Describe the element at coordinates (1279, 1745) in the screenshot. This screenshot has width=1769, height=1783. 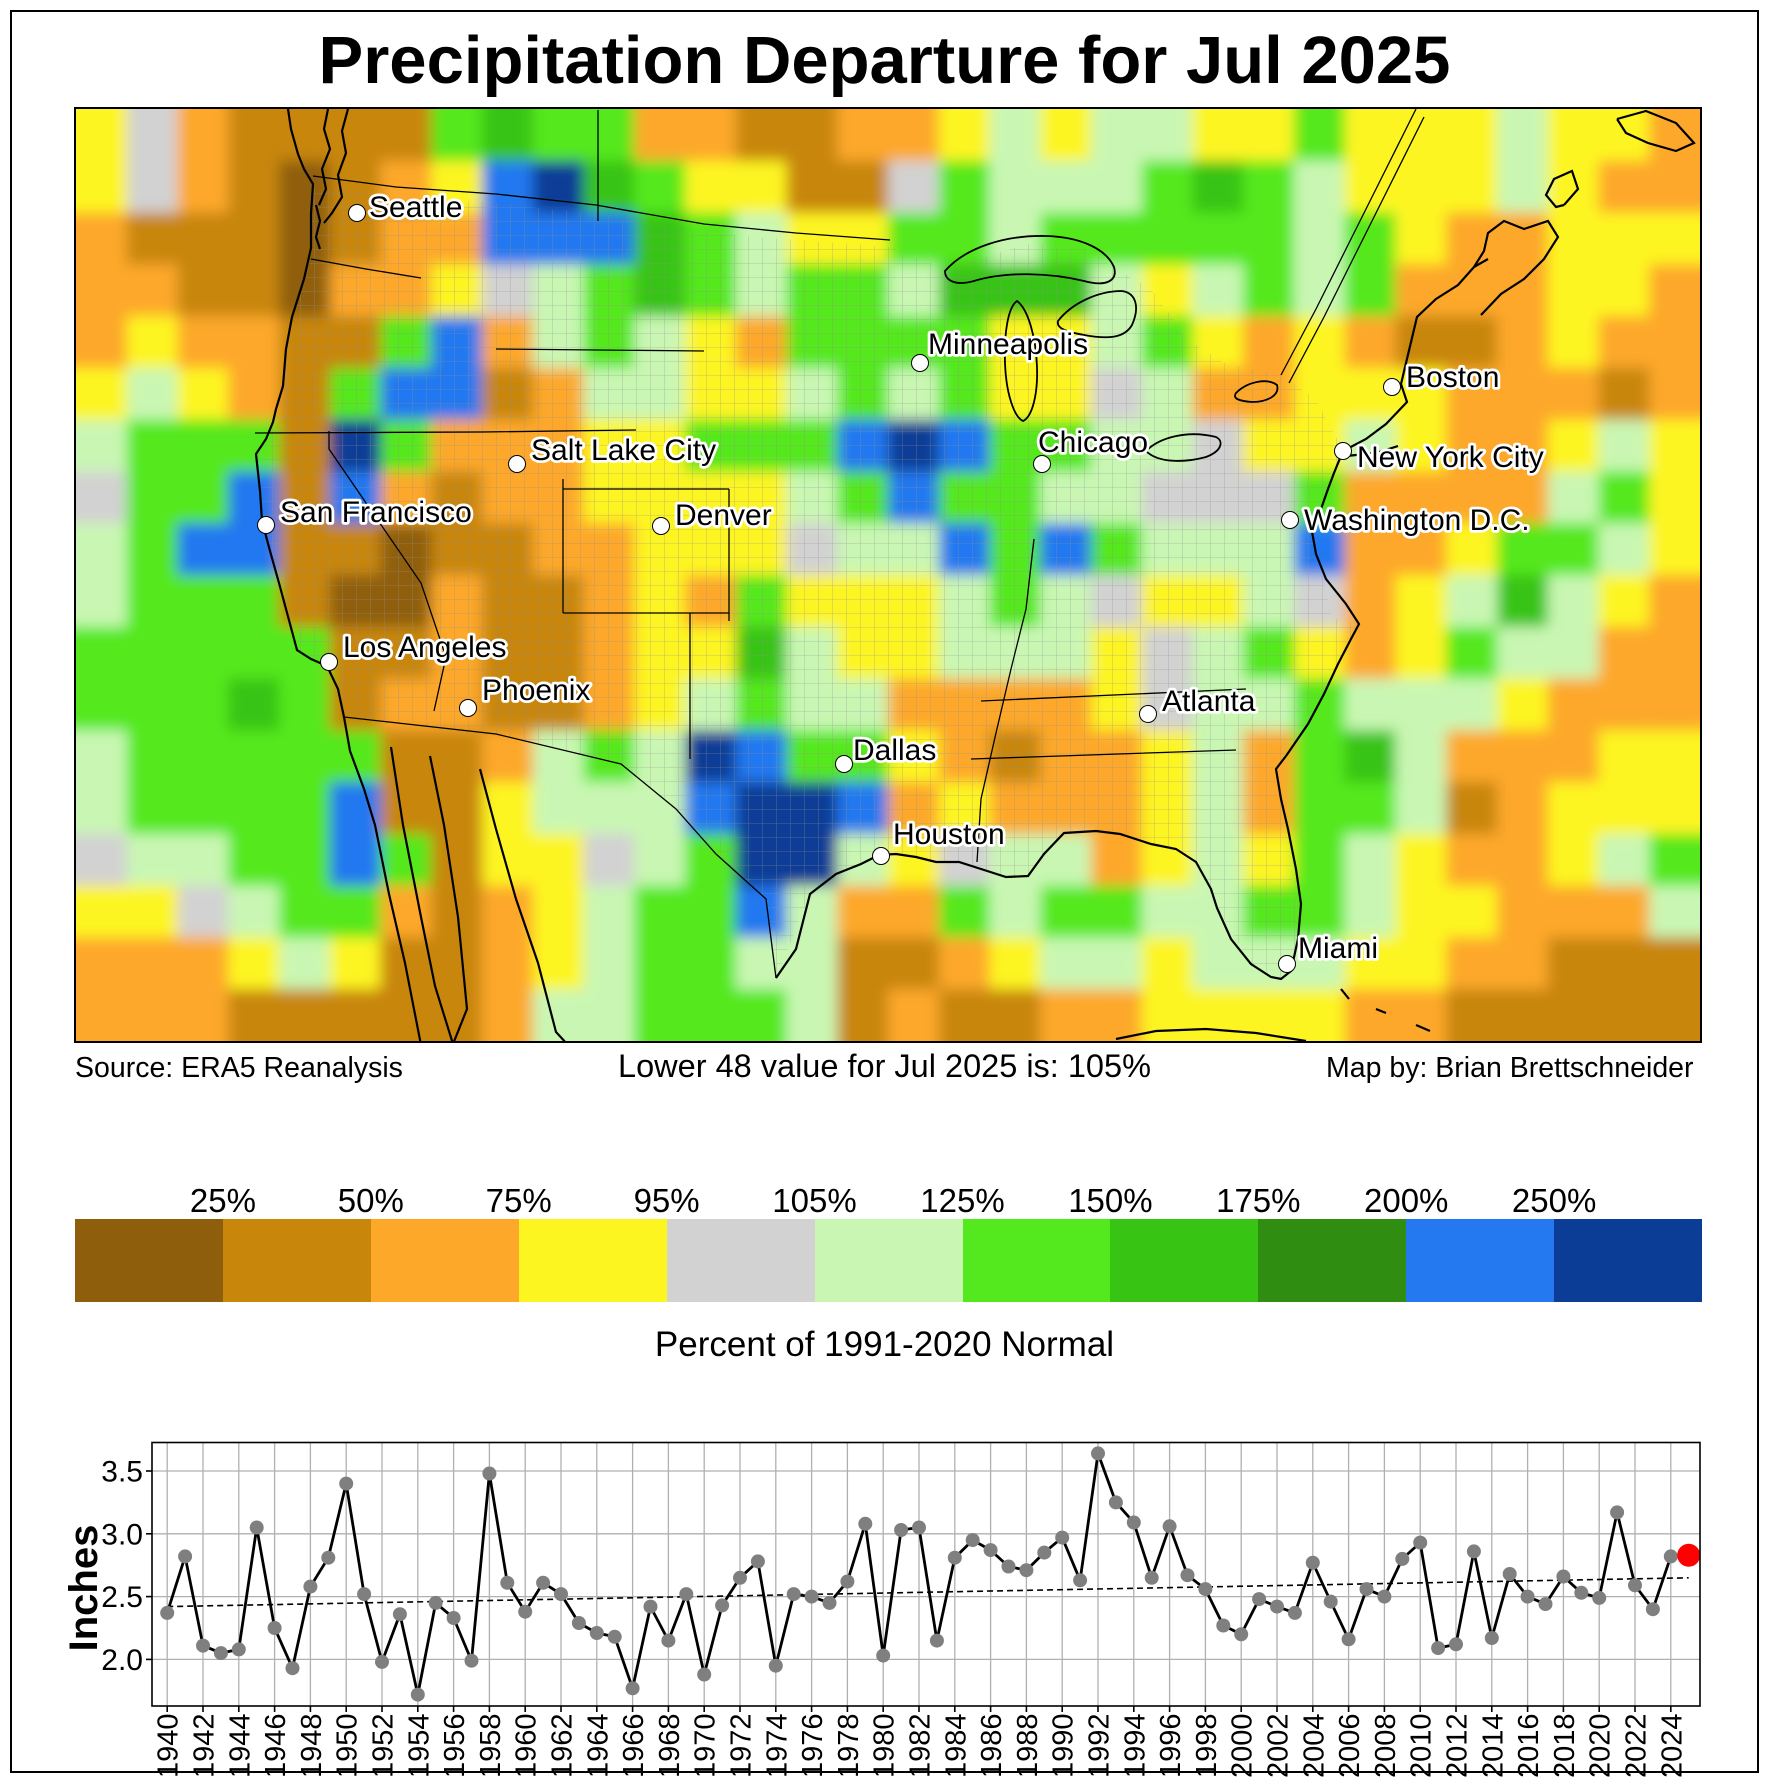
I see `svg-text: 2002` at that location.